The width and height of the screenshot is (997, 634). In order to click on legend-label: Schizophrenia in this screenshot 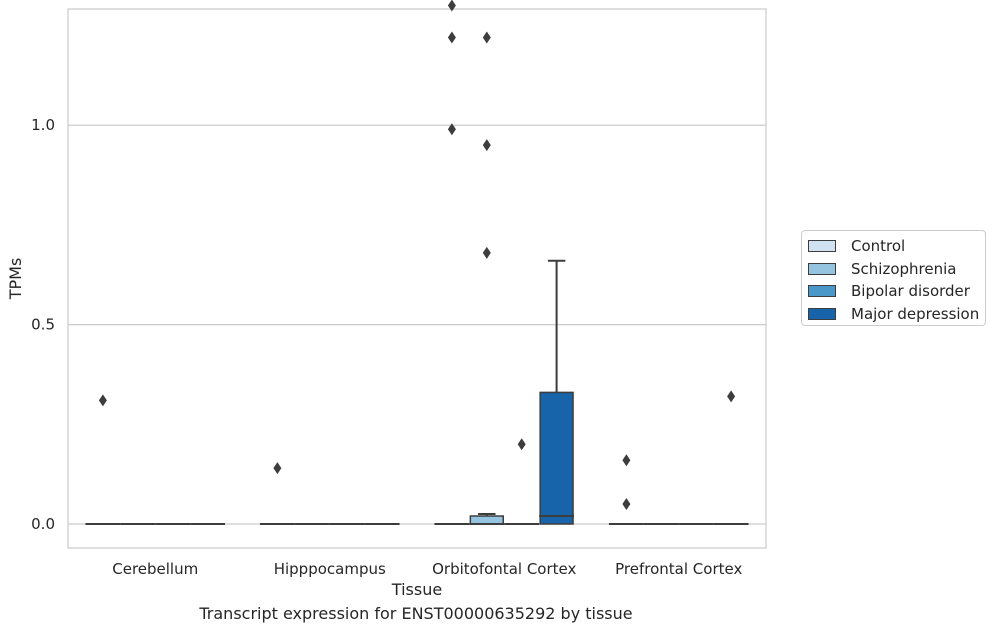, I will do `click(904, 268)`.